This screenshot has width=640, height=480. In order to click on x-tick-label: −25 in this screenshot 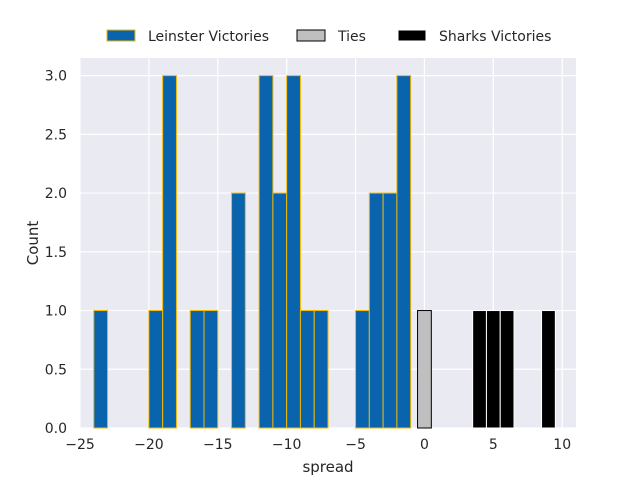, I will do `click(80, 445)`.